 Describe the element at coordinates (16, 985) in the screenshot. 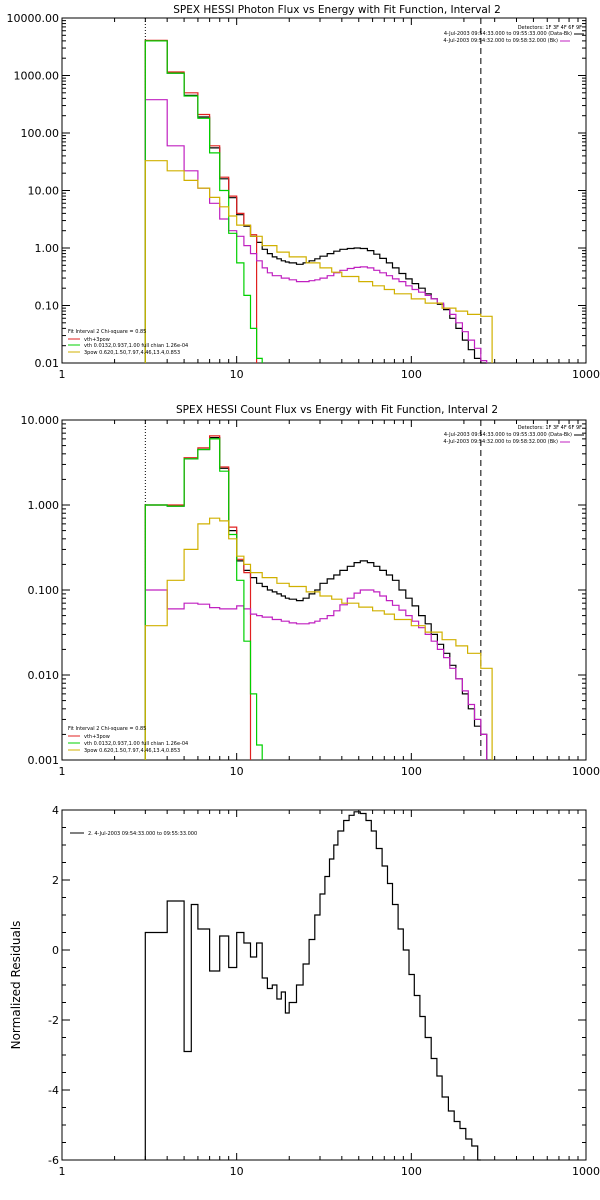

I see `y-axis-label: Normalized Residuals` at that location.